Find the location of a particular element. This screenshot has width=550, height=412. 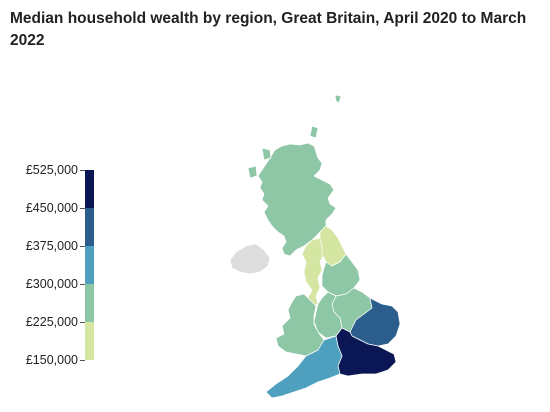

legend-tick-label: £375,000 is located at coordinates (51, 246).